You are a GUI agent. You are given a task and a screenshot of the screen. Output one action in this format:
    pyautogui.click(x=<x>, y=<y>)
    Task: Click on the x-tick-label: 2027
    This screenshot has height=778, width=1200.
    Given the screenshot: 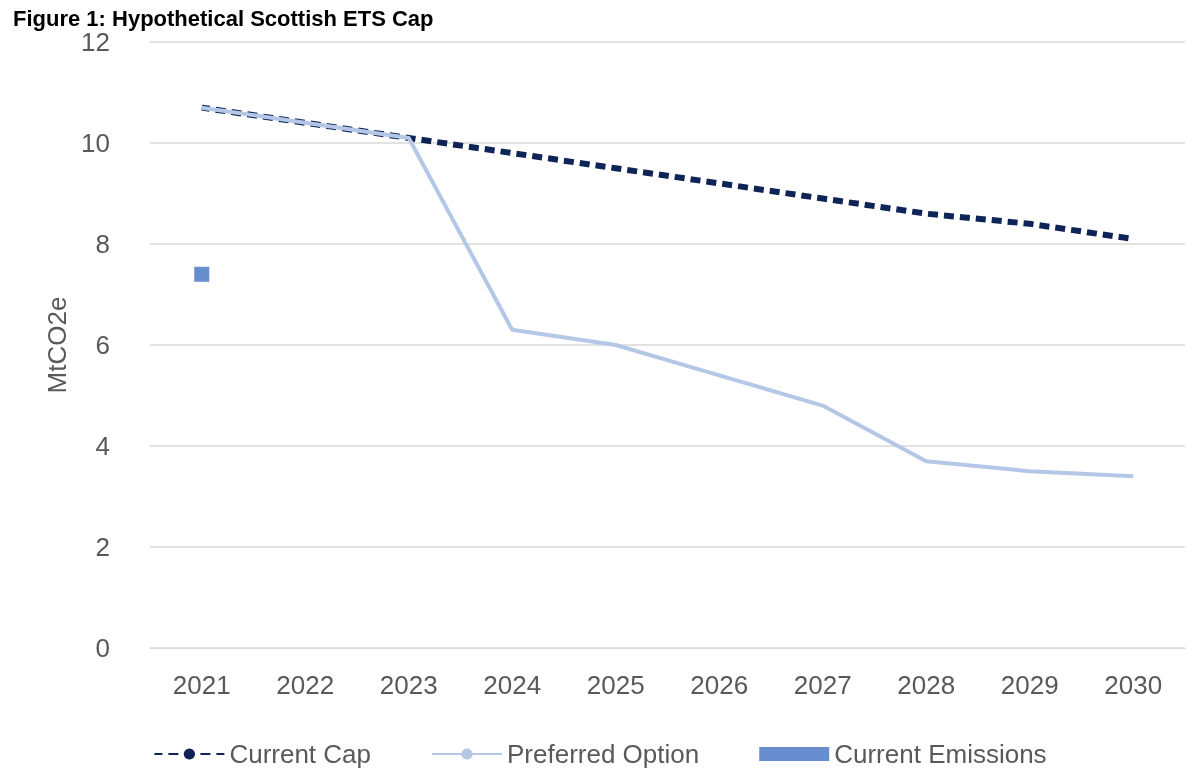 What is the action you would take?
    pyautogui.click(x=822, y=685)
    